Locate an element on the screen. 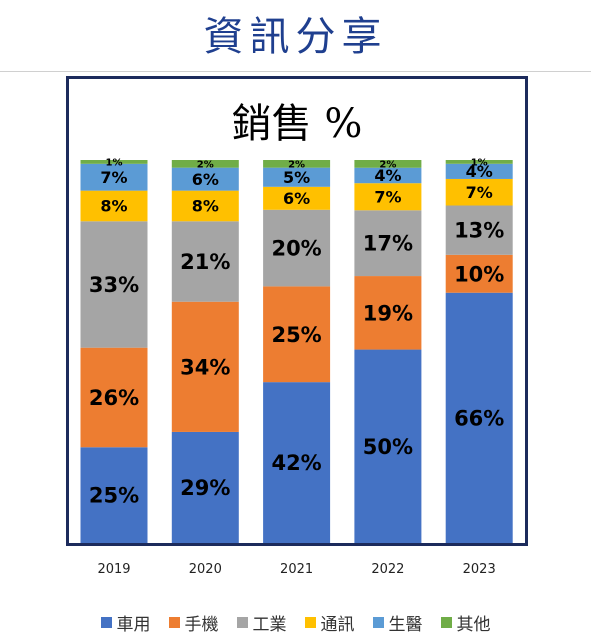 This screenshot has width=591, height=640. legend-label: 工業 is located at coordinates (269, 624).